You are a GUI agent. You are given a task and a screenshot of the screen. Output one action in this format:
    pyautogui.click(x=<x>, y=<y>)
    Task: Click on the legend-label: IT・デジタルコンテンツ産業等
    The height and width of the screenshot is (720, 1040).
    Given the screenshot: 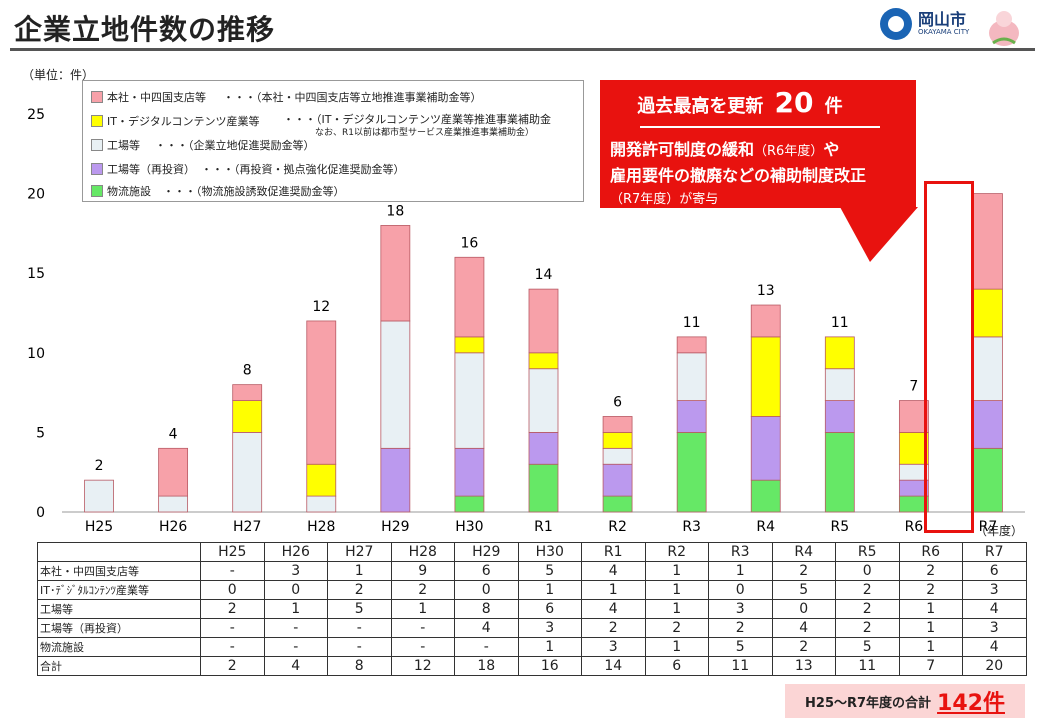 What is the action you would take?
    pyautogui.click(x=183, y=121)
    